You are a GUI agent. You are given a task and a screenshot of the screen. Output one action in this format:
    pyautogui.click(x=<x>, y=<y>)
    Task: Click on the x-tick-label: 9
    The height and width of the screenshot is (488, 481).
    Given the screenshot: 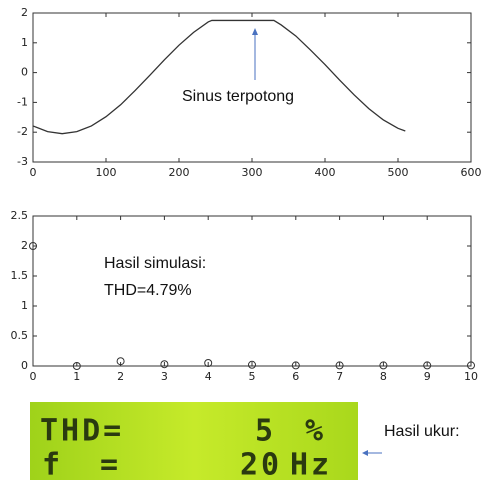 What is the action you would take?
    pyautogui.click(x=427, y=376)
    